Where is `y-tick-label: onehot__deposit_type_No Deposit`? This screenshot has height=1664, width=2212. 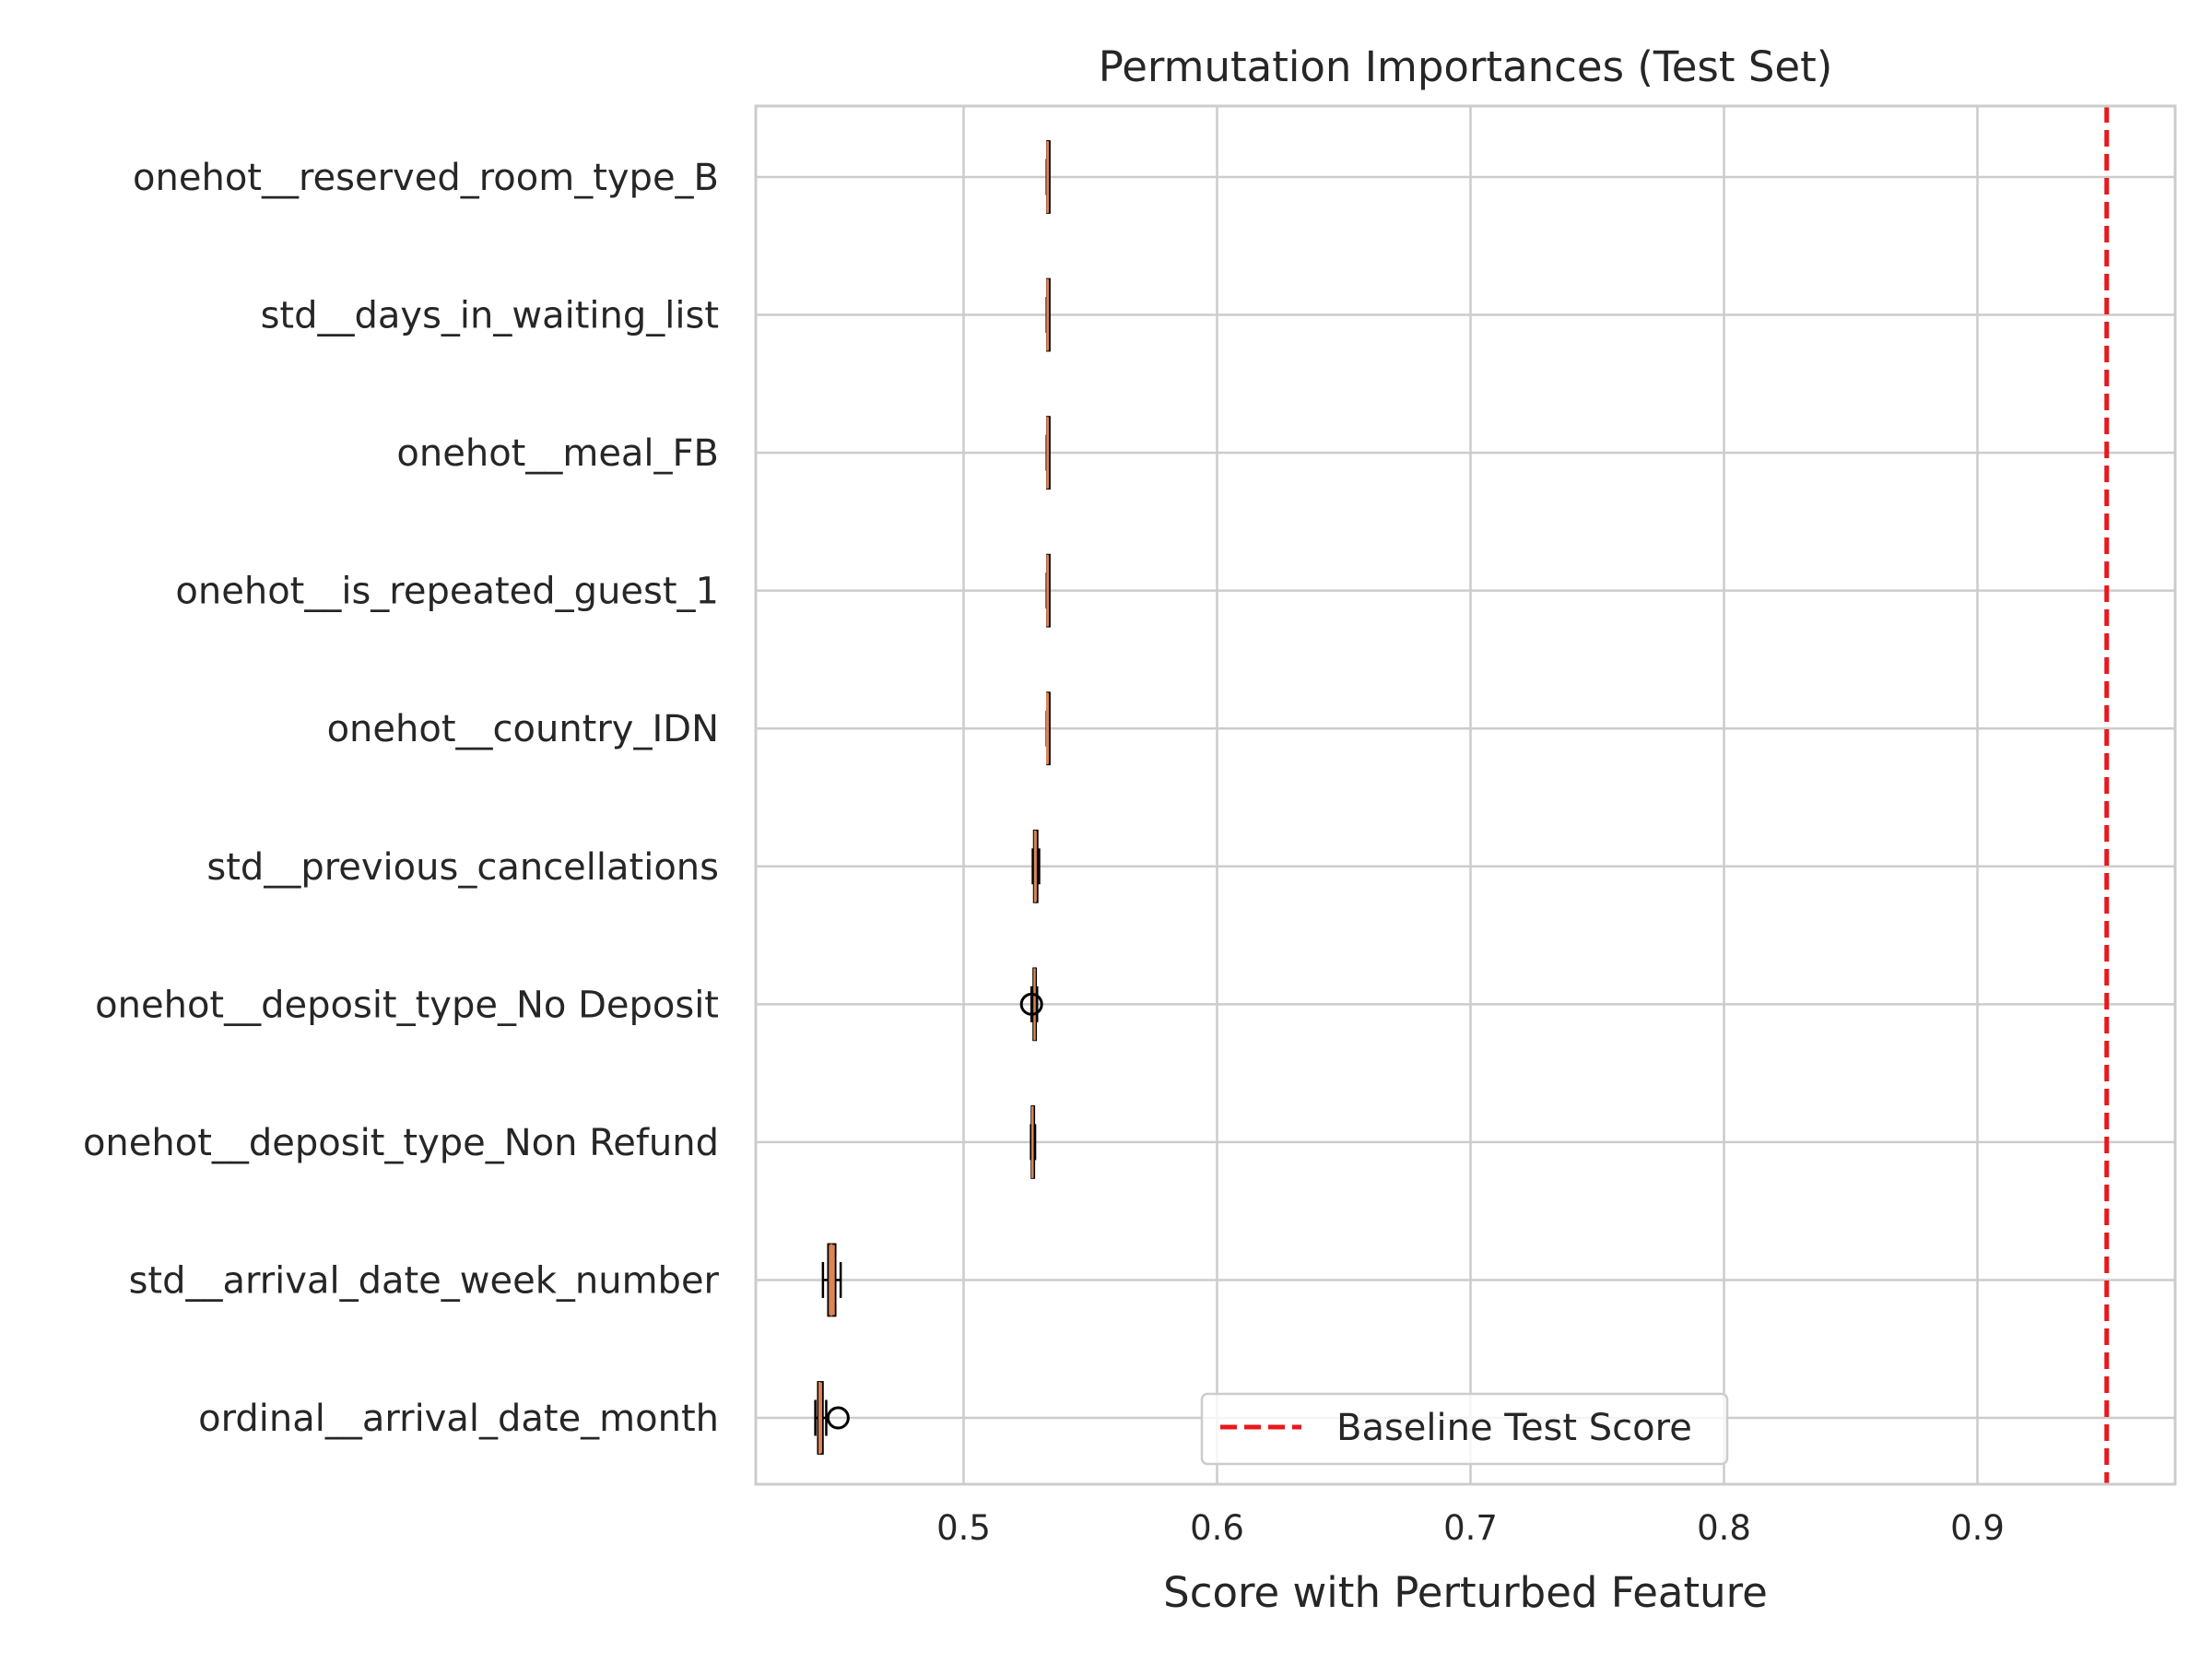
y-tick-label: onehot__deposit_type_No Deposit is located at coordinates (407, 1005).